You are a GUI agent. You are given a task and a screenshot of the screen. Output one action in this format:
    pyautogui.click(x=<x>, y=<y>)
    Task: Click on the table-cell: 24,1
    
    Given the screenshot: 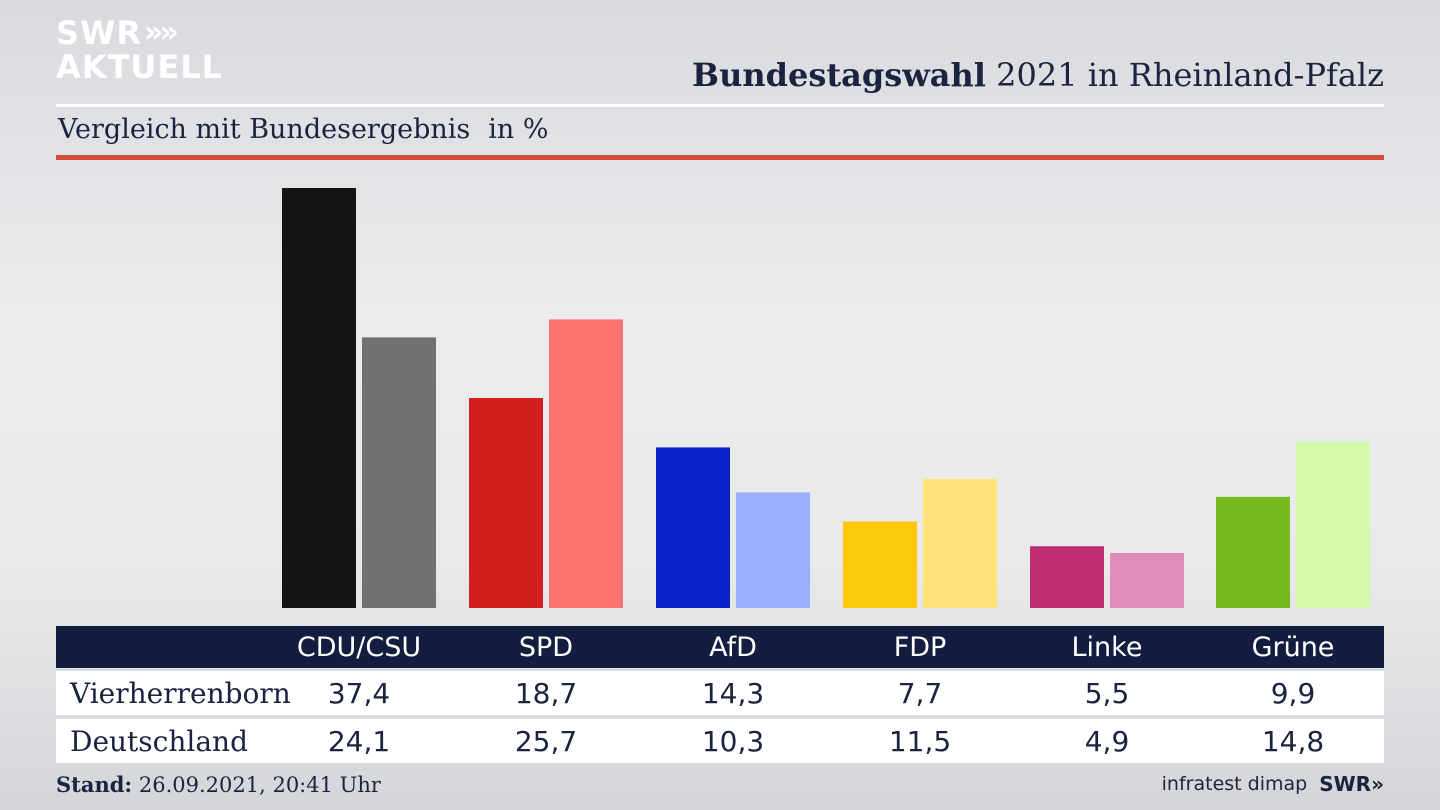 What is the action you would take?
    pyautogui.click(x=359, y=741)
    